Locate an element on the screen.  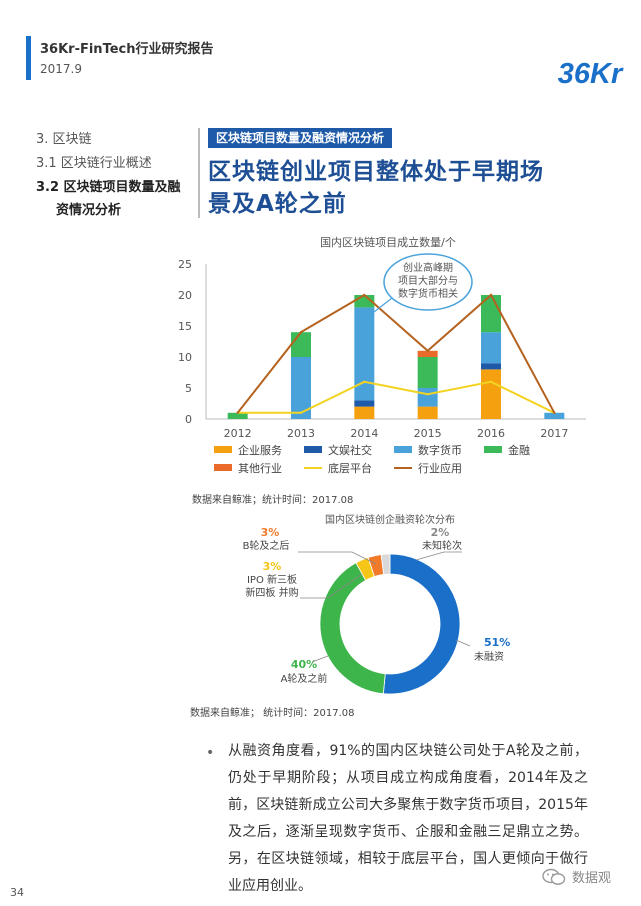
36kr-logo: 36Kr is located at coordinates (591, 74).